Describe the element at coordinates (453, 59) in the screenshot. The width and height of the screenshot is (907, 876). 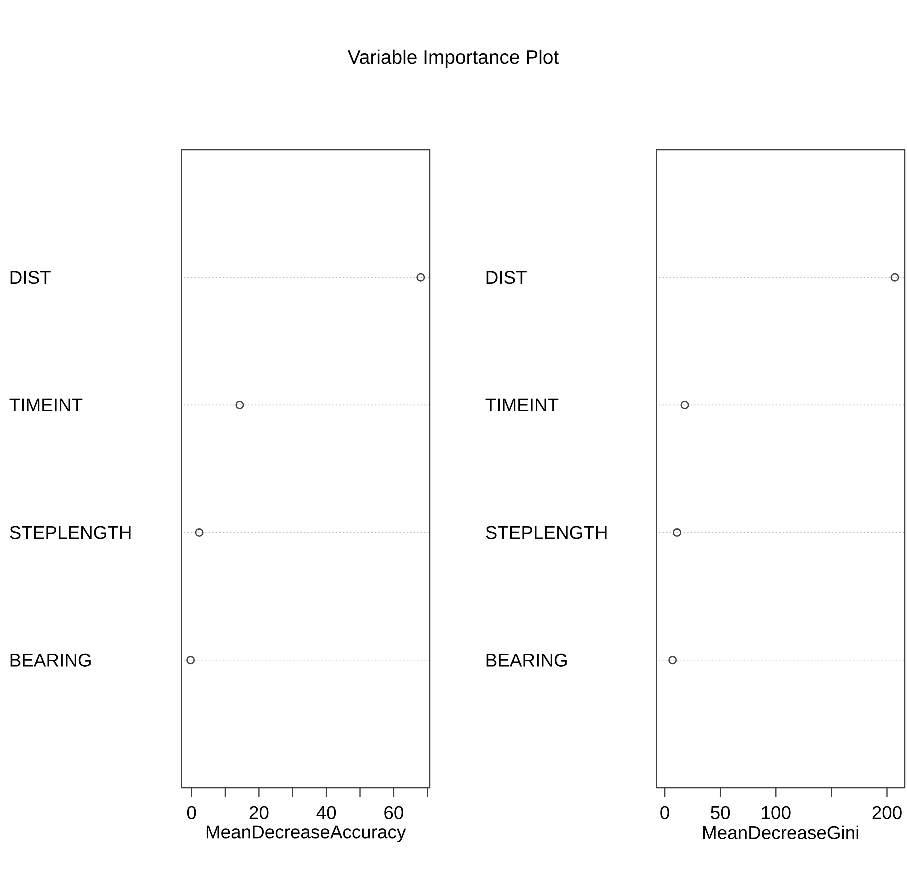
I see `chart-title: Variable Importance Plot` at that location.